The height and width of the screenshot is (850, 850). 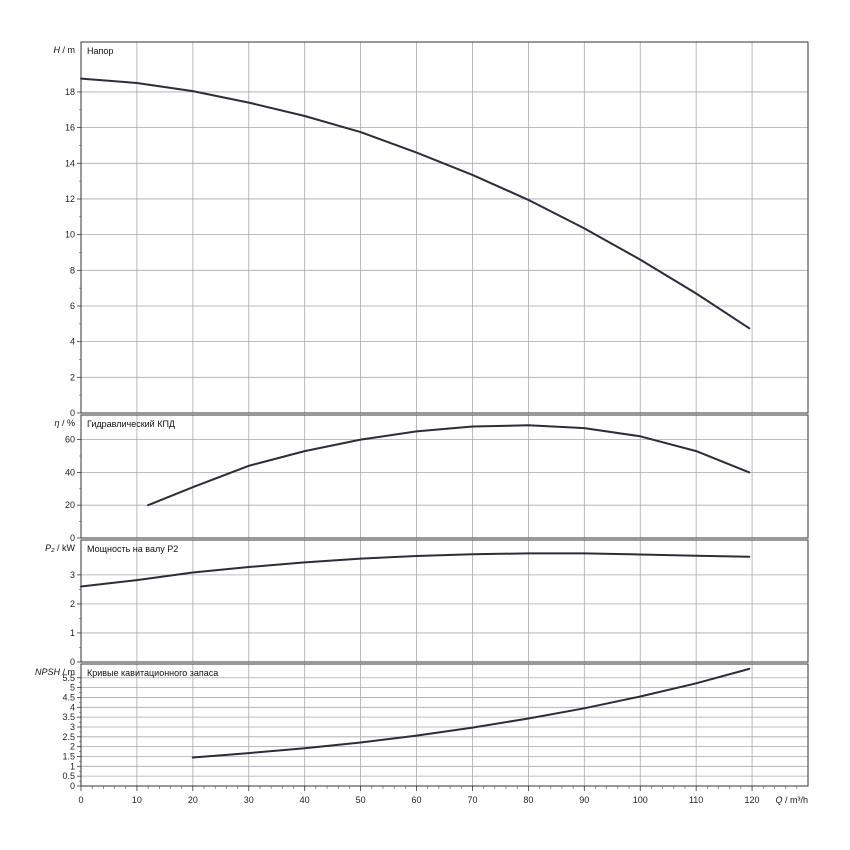 What do you see at coordinates (249, 800) in the screenshot?
I see `x-tick-label: 30` at bounding box center [249, 800].